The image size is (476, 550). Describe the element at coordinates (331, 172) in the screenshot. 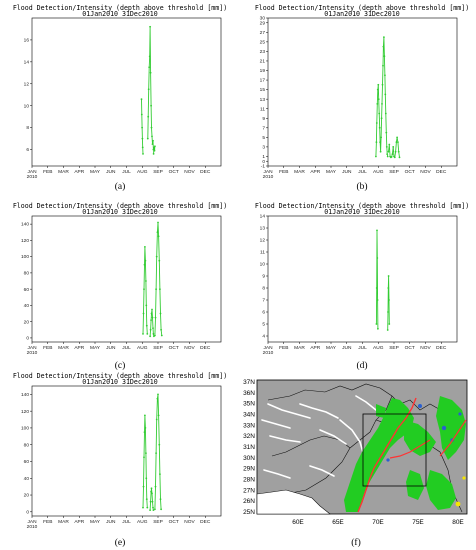

I see `x-tick-label-b: MAY` at that location.